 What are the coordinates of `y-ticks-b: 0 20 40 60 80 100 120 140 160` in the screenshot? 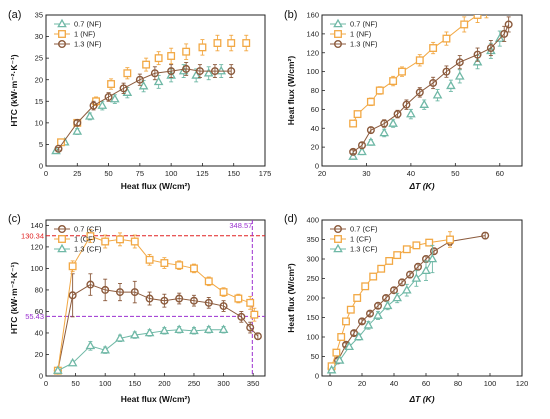 It's located at (315, 91).